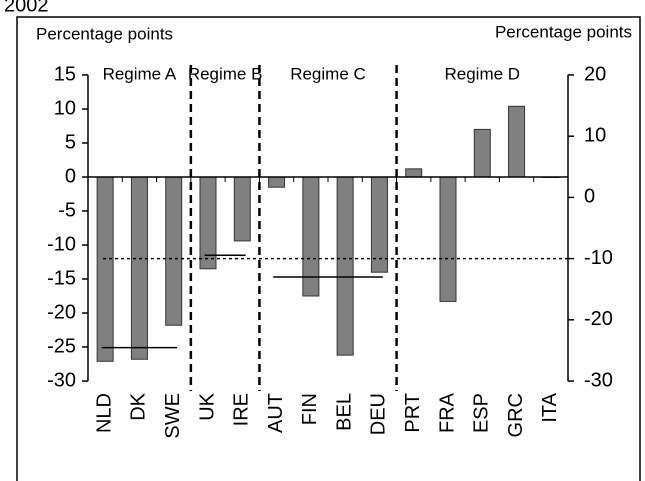  I want to click on y-tick-label: -15, so click(61, 278).